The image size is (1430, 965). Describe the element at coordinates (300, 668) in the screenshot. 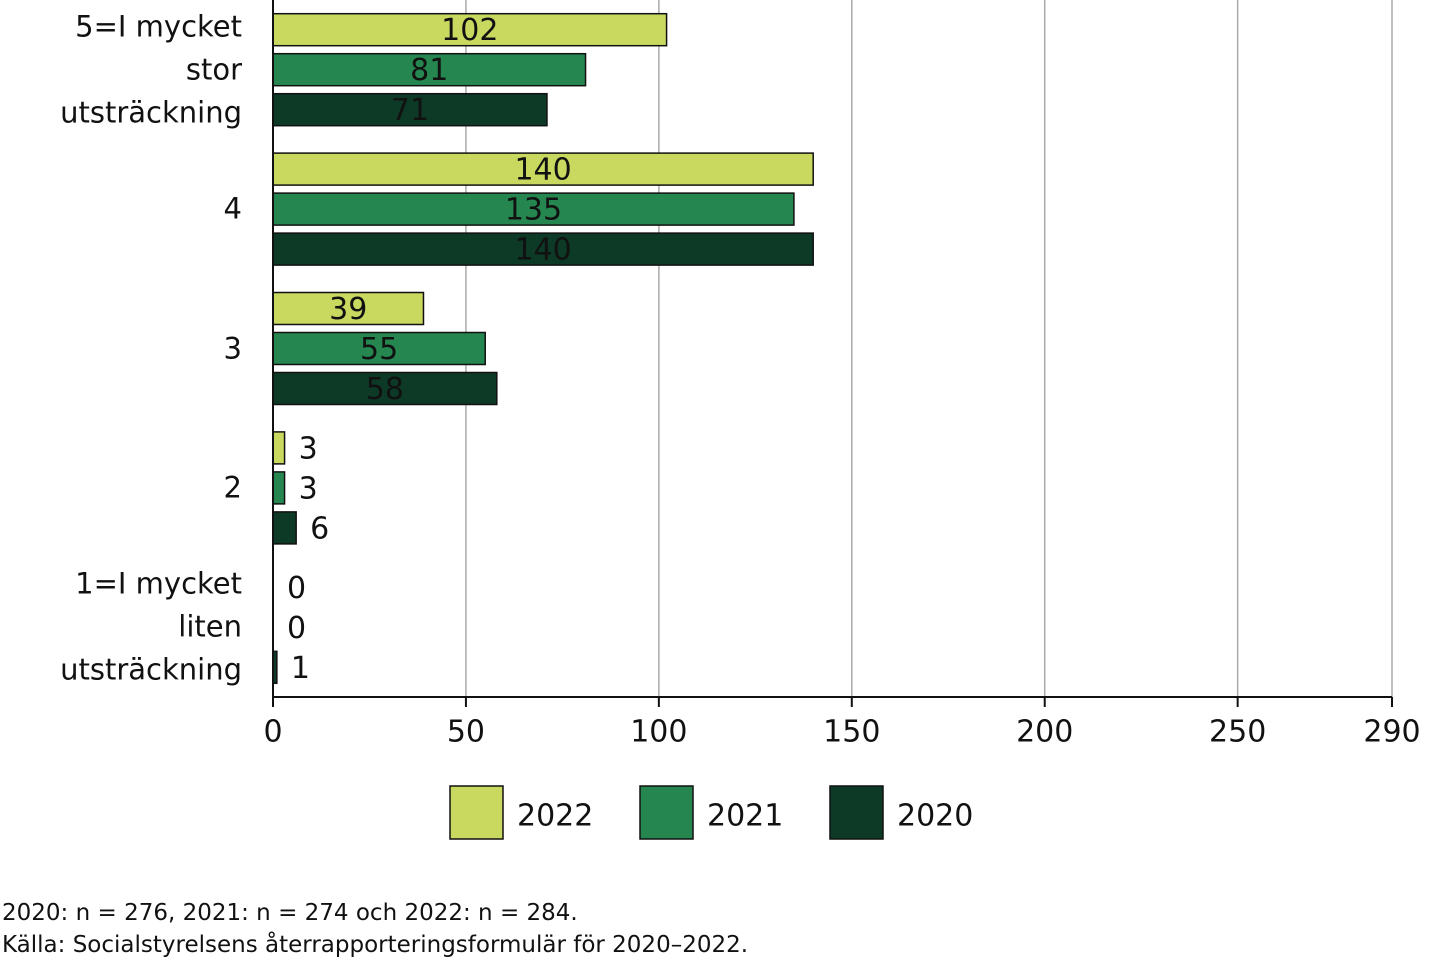

I see `value-label: 1` at that location.